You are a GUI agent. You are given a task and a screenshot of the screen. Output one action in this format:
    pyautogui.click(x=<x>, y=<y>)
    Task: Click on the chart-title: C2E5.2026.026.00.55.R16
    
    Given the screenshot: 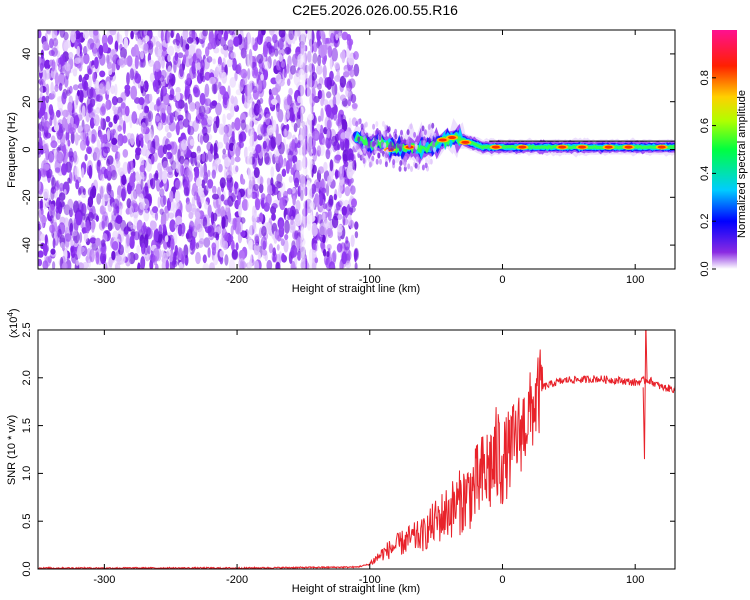 What is the action you would take?
    pyautogui.click(x=375, y=10)
    